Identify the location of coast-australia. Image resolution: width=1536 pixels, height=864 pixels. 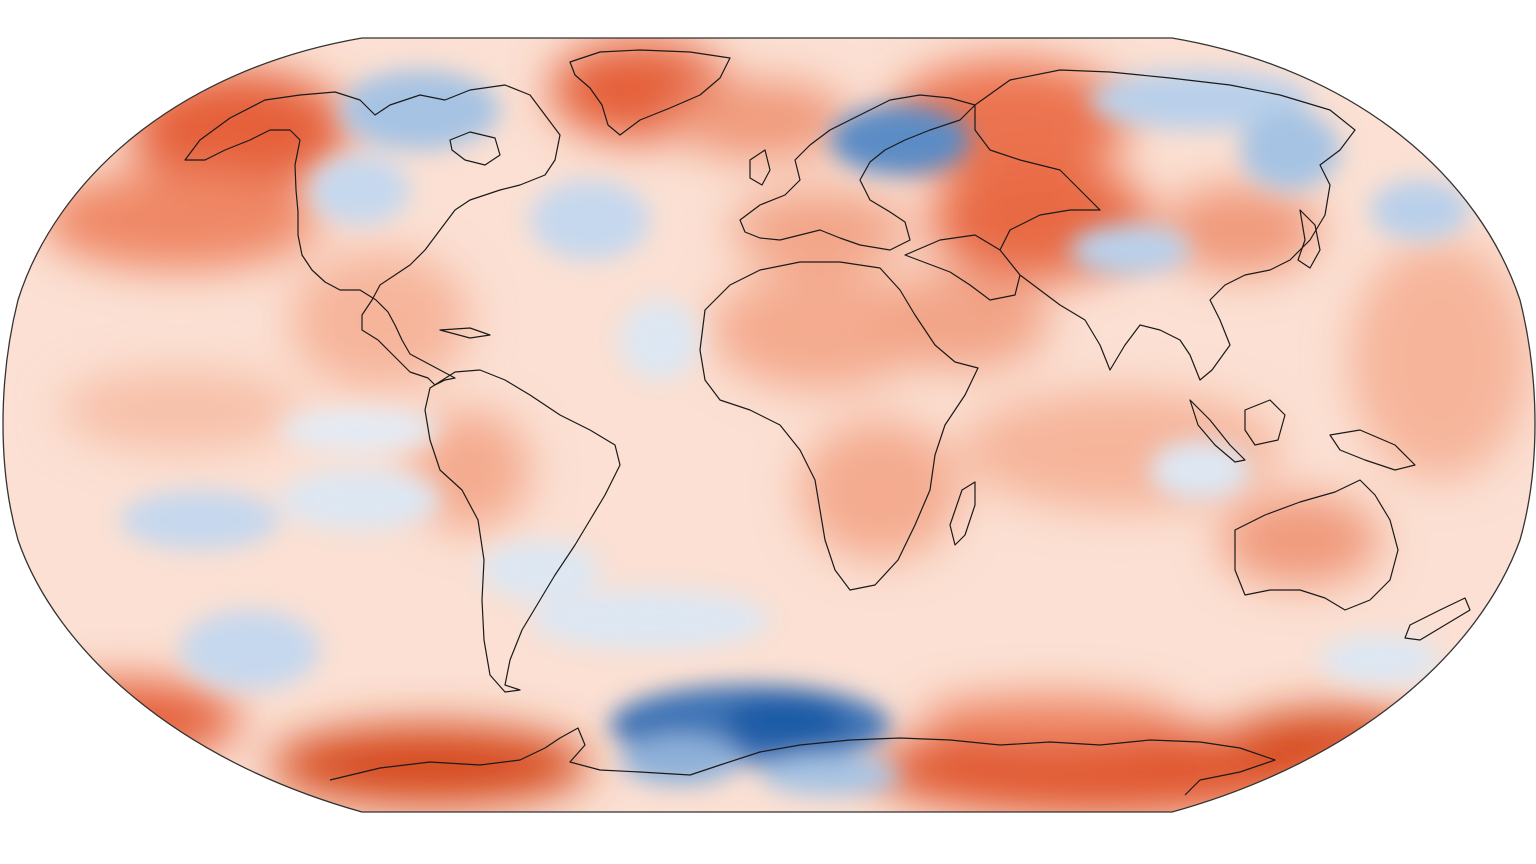
(1316, 545).